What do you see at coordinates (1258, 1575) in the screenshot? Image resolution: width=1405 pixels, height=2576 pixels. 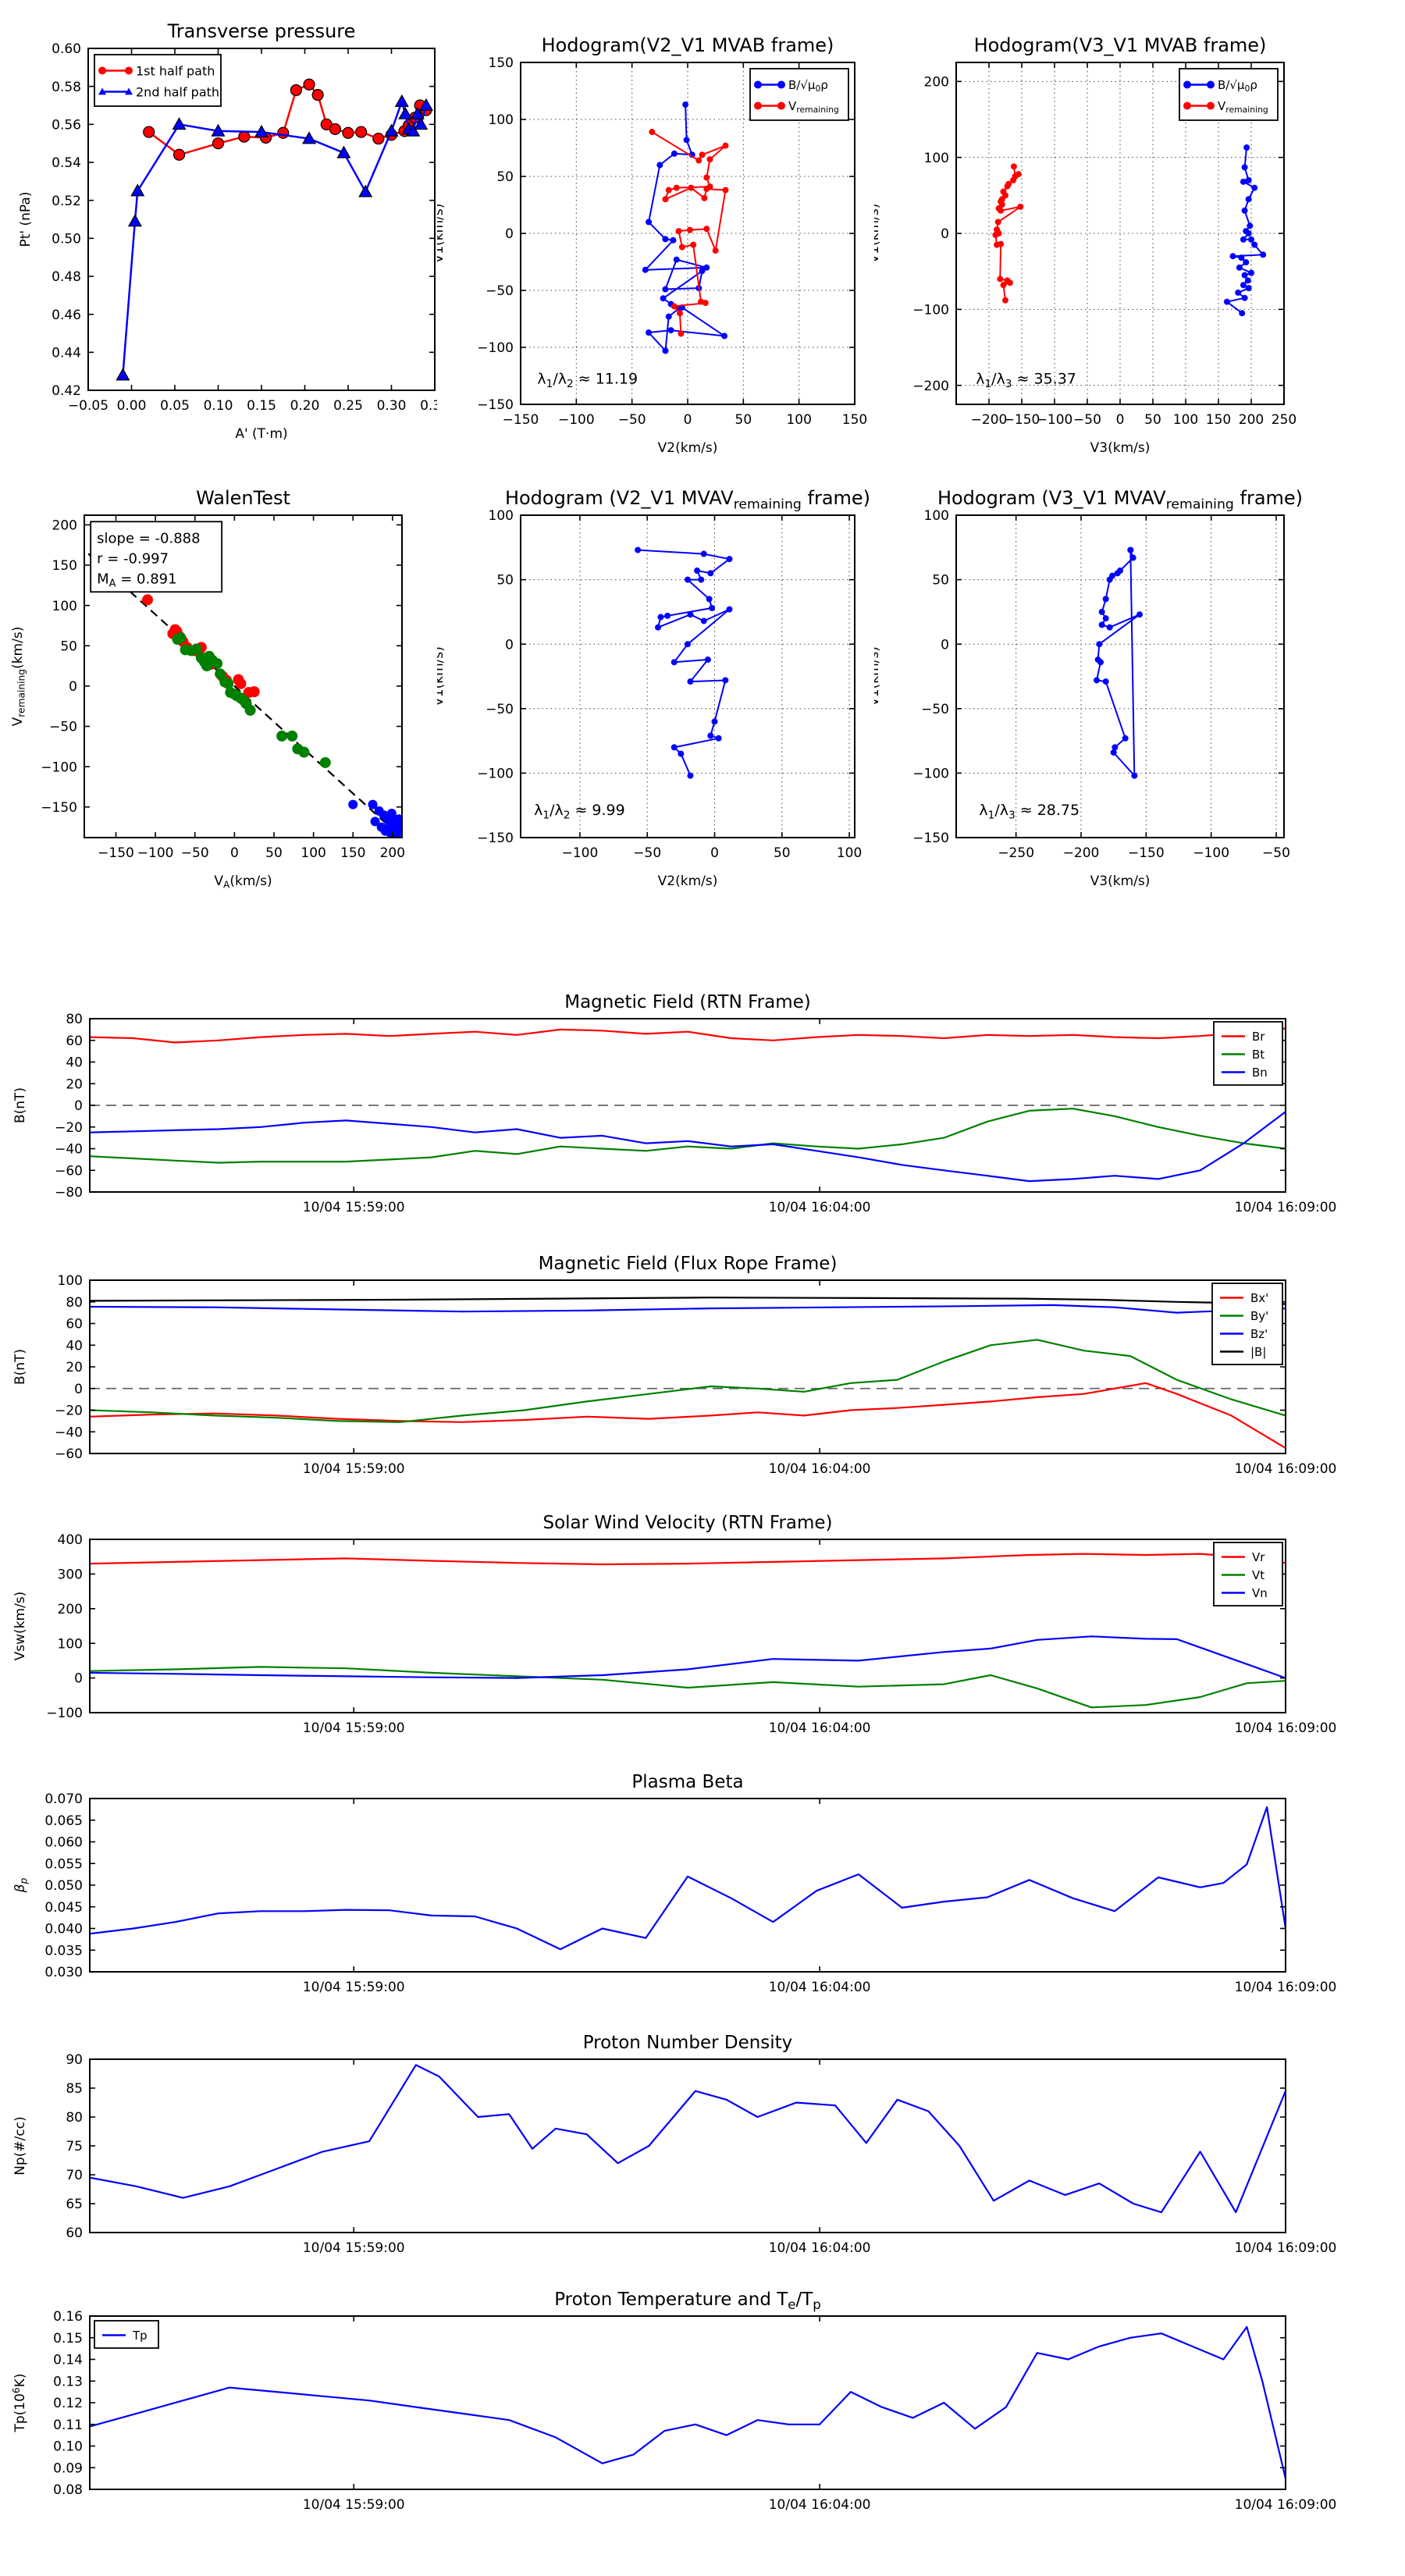 I see `svg-text: Vt` at bounding box center [1258, 1575].